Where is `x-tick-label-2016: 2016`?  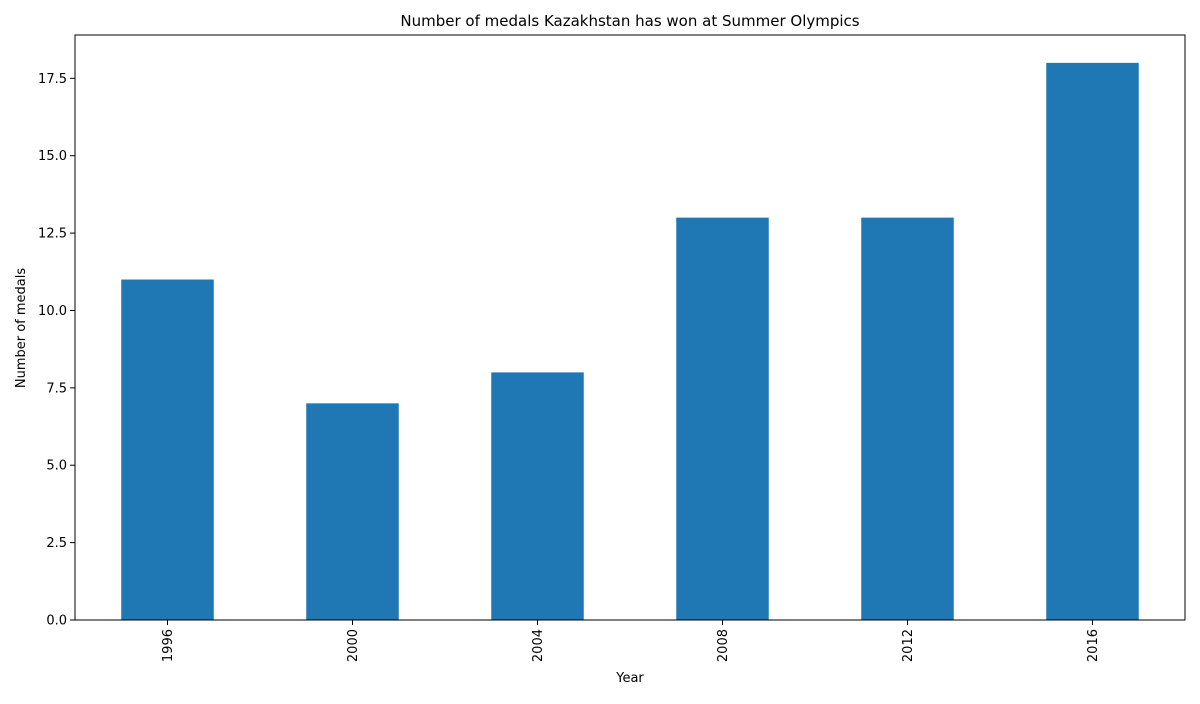 x-tick-label-2016: 2016 is located at coordinates (1093, 645).